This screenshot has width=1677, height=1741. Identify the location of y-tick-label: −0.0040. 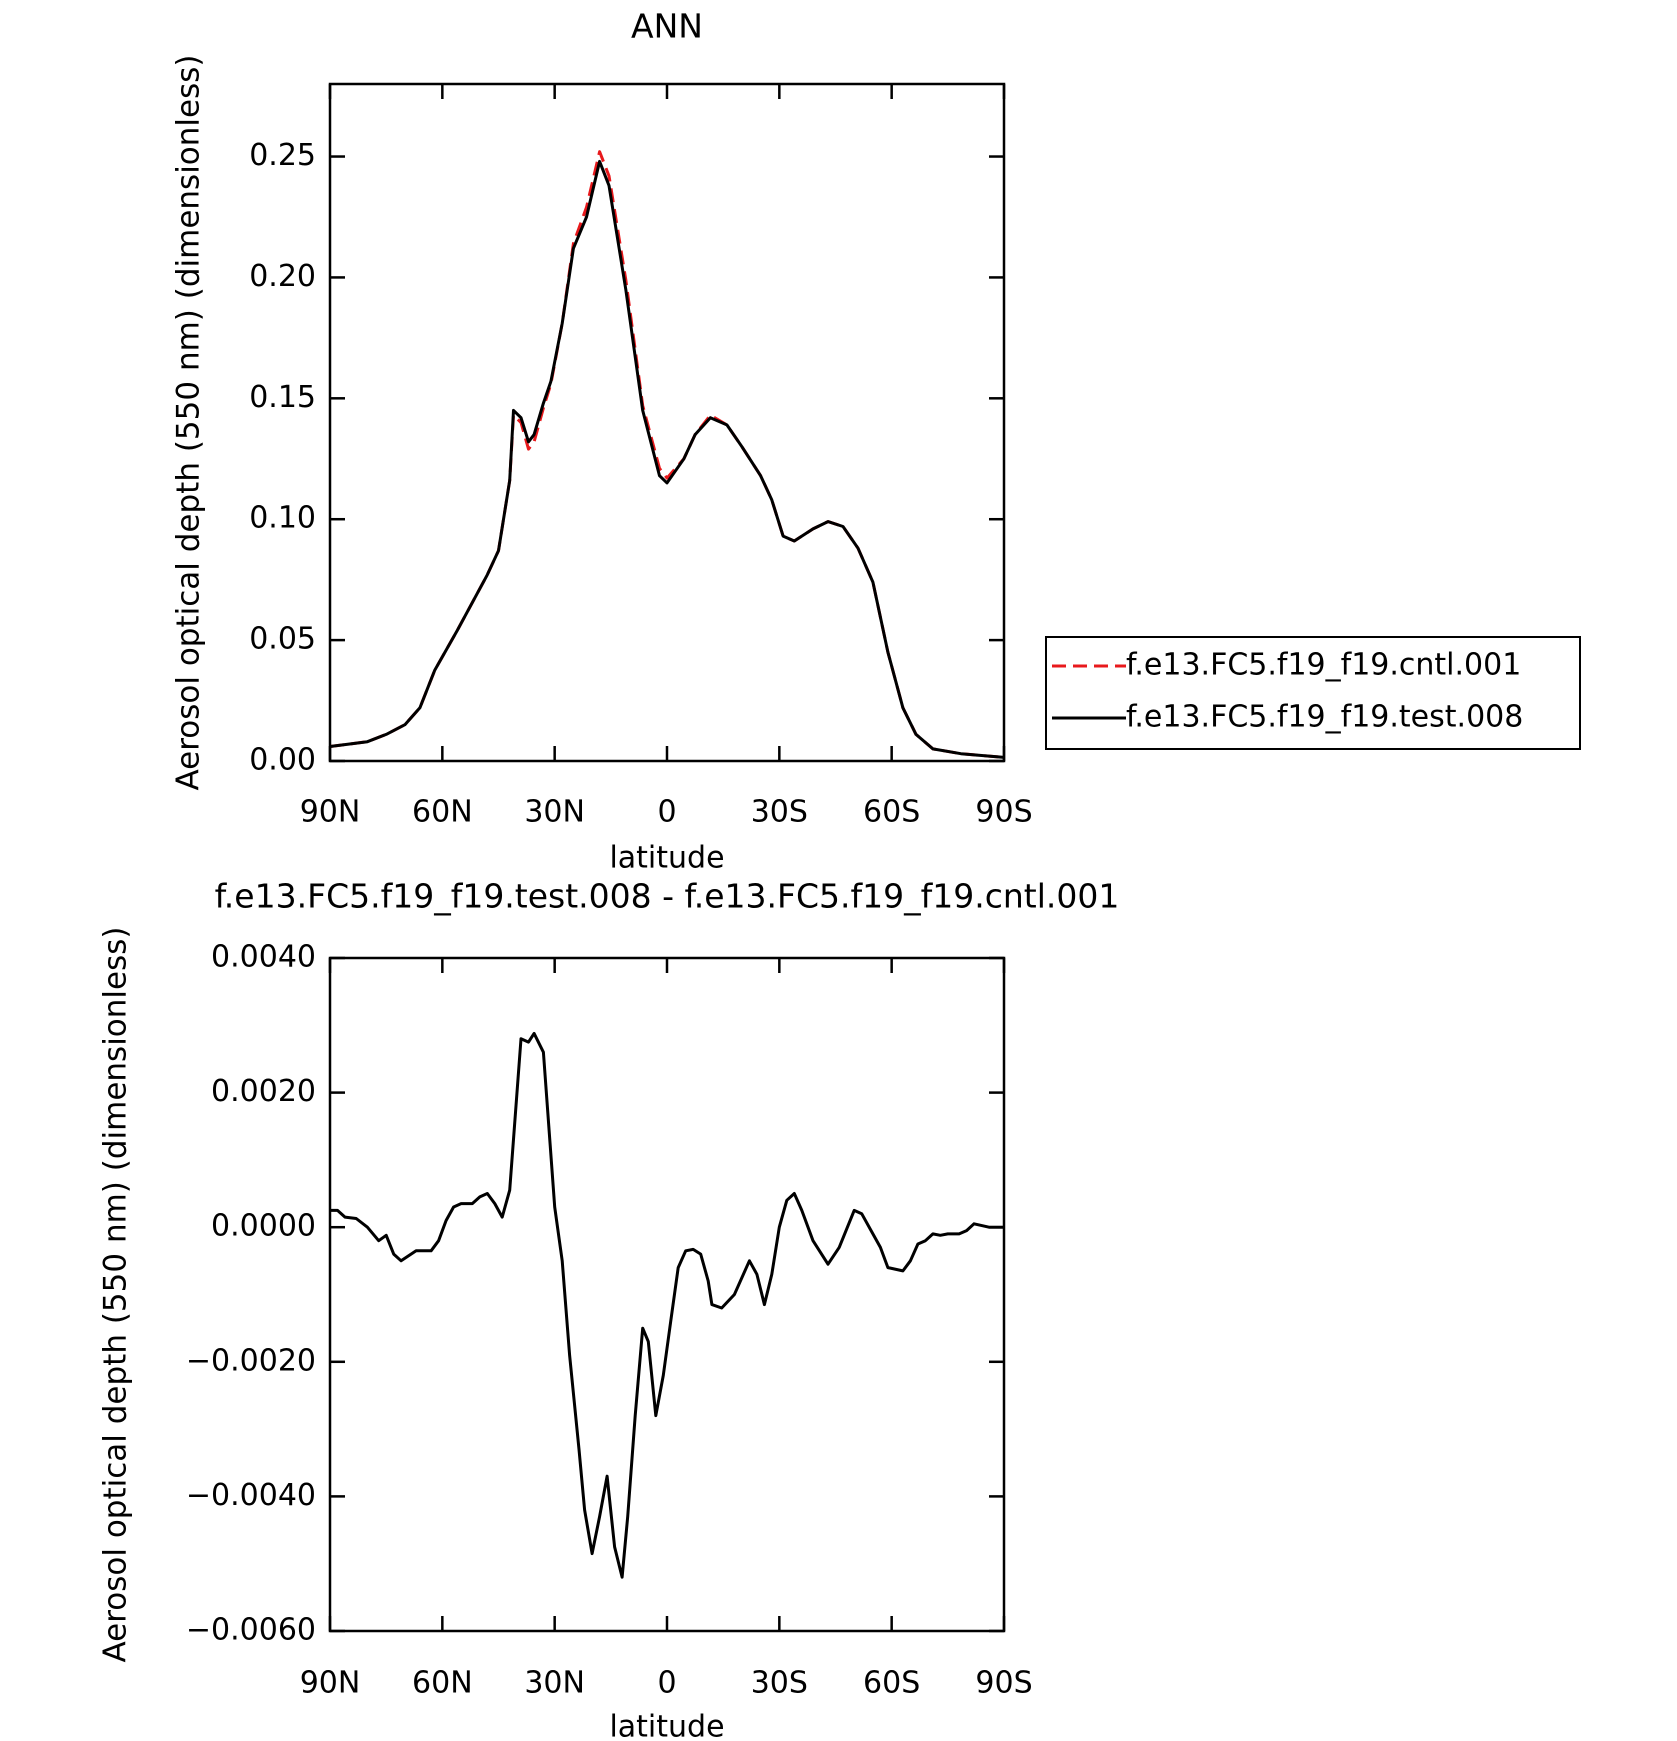
(251, 1495).